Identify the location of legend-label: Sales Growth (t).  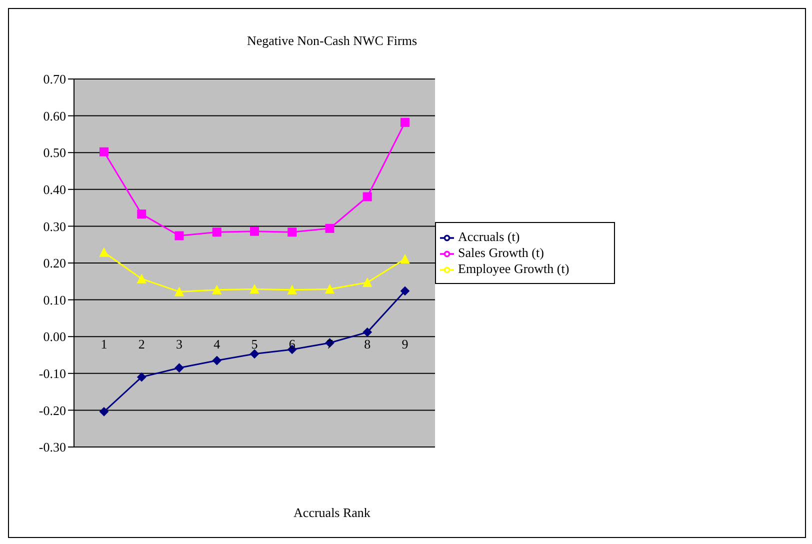
(501, 252).